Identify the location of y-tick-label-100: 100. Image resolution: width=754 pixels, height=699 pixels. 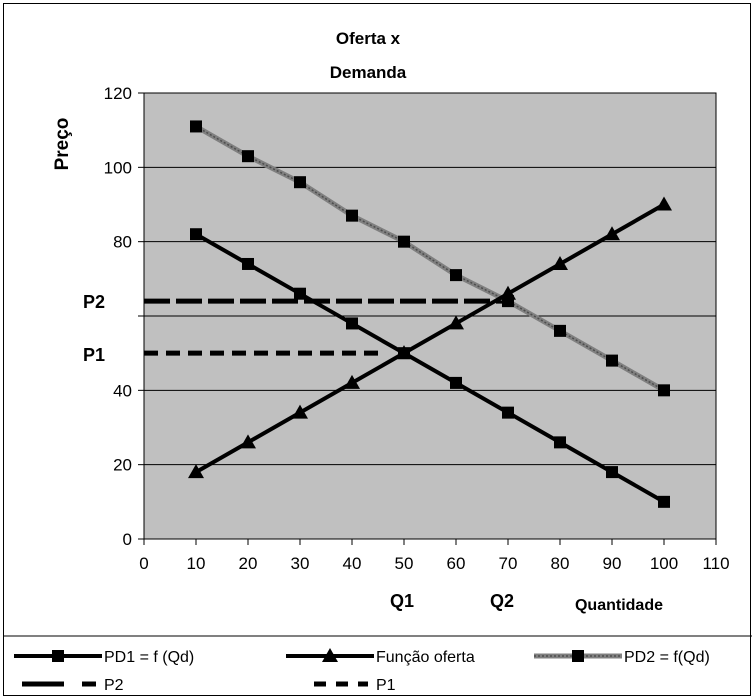
(118, 167).